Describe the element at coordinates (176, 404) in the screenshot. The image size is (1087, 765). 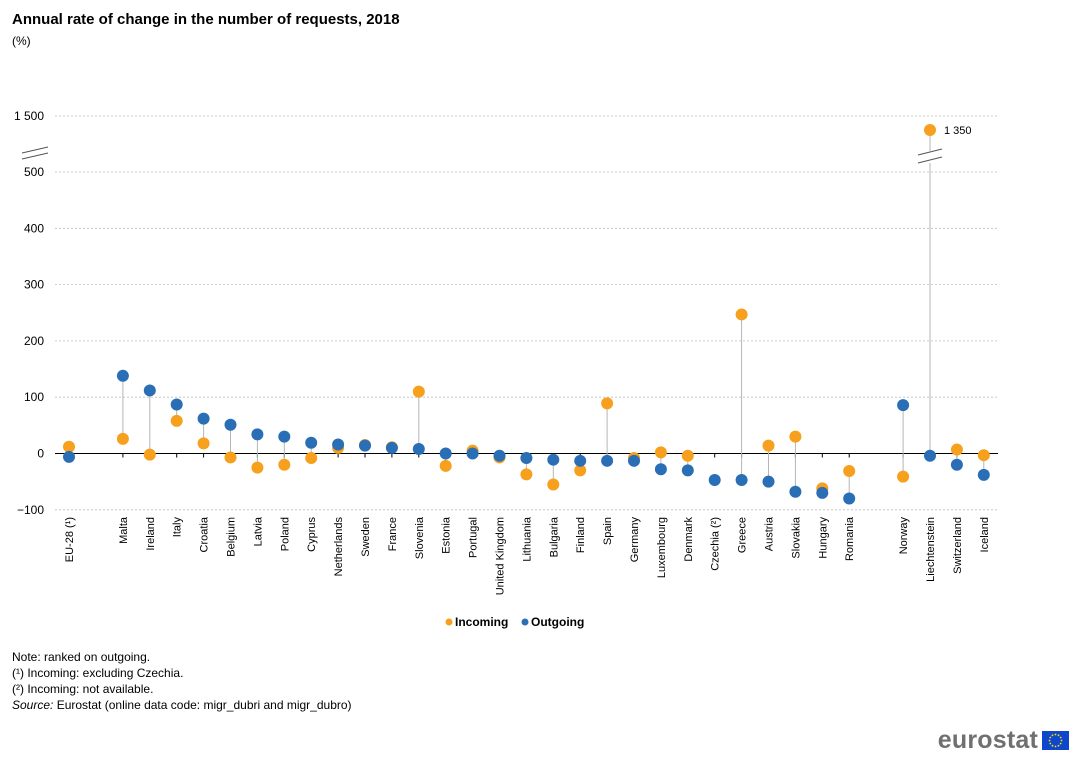
I see `point-outgoing-italy` at that location.